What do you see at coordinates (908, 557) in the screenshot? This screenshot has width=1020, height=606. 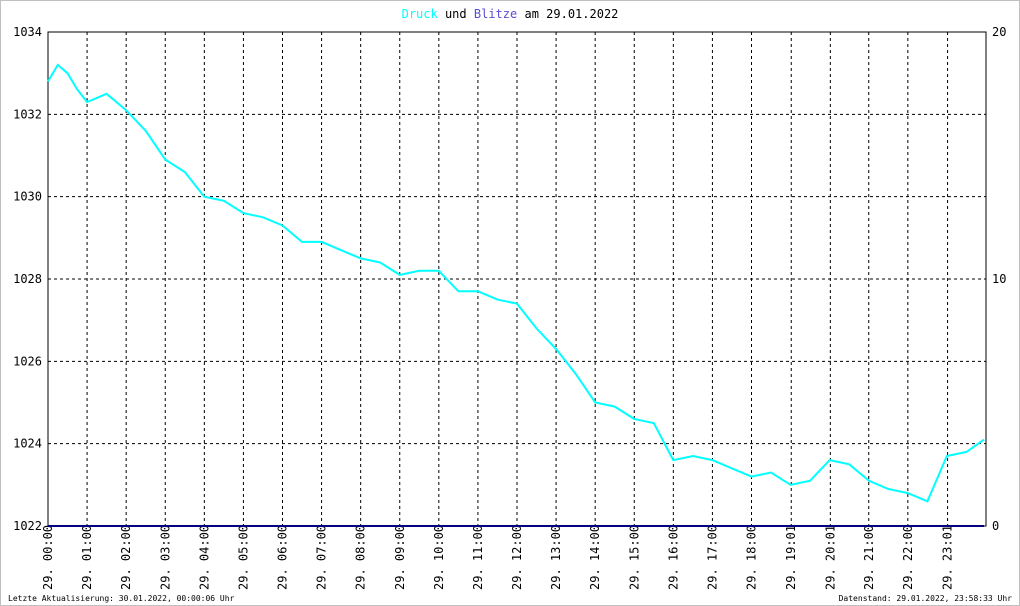 I see `x-tick-label: 29. 22:00` at bounding box center [908, 557].